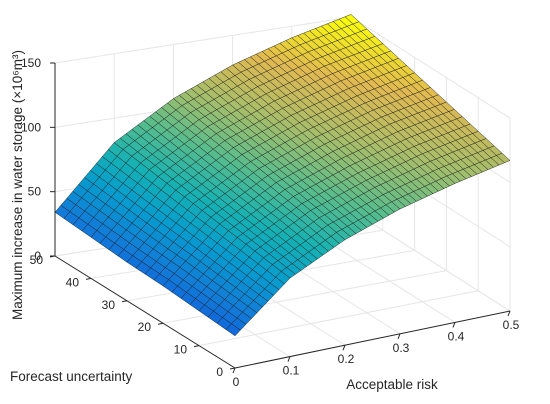 The width and height of the screenshot is (550, 404). I want to click on x-tick-label: 0.1, so click(291, 371).